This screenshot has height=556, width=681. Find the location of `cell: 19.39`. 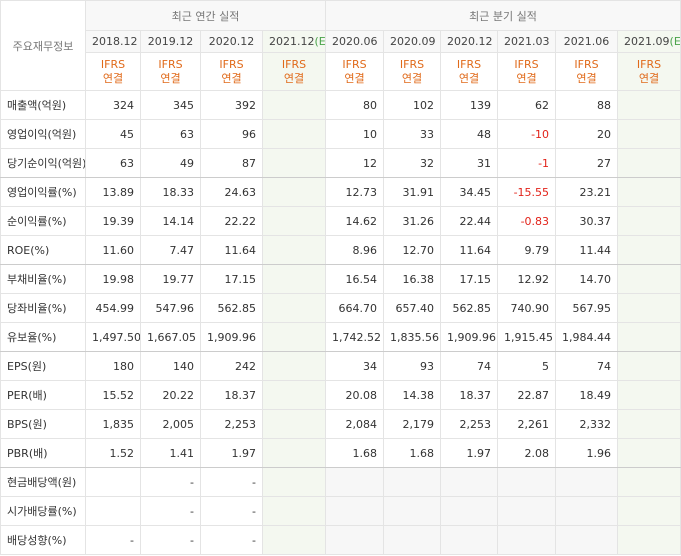

cell: 19.39 is located at coordinates (113, 221).